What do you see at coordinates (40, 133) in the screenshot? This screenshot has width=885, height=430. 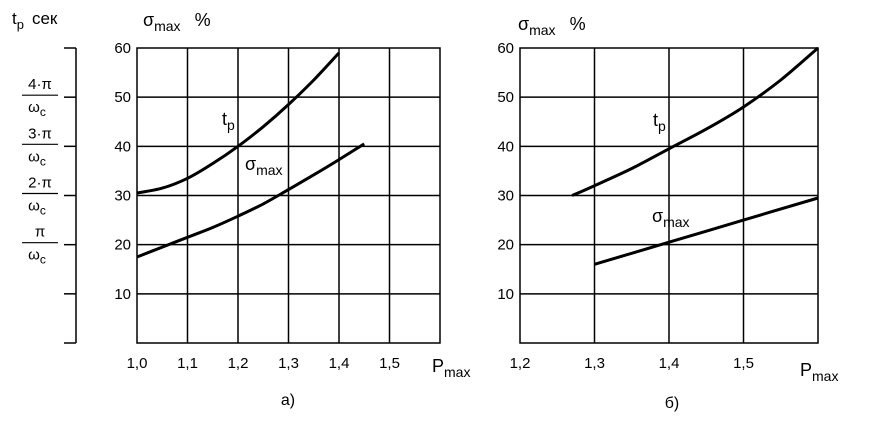 I see `tp-tick-numerator: 3·π` at bounding box center [40, 133].